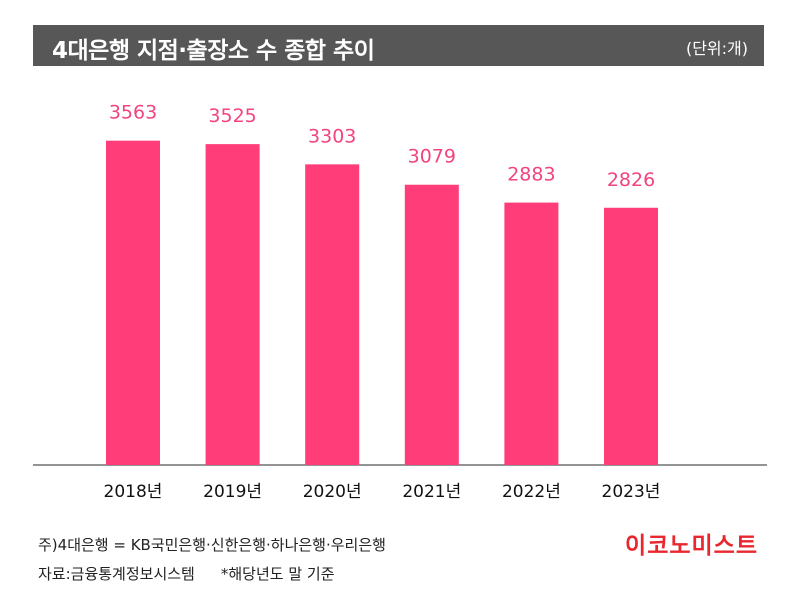 The image size is (800, 603). I want to click on bar-2020년, so click(332, 314).